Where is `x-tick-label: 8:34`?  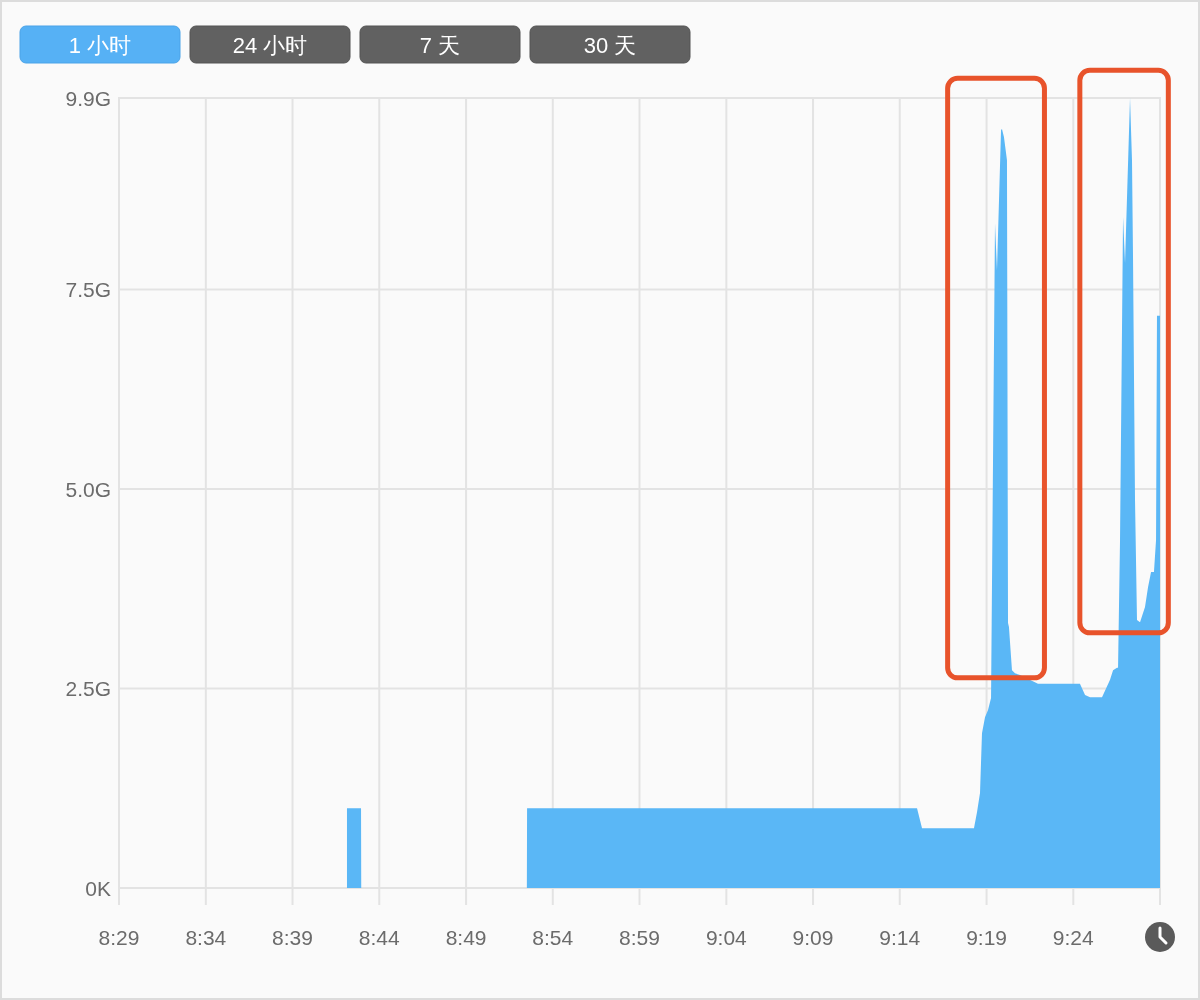
x-tick-label: 8:34 is located at coordinates (206, 937).